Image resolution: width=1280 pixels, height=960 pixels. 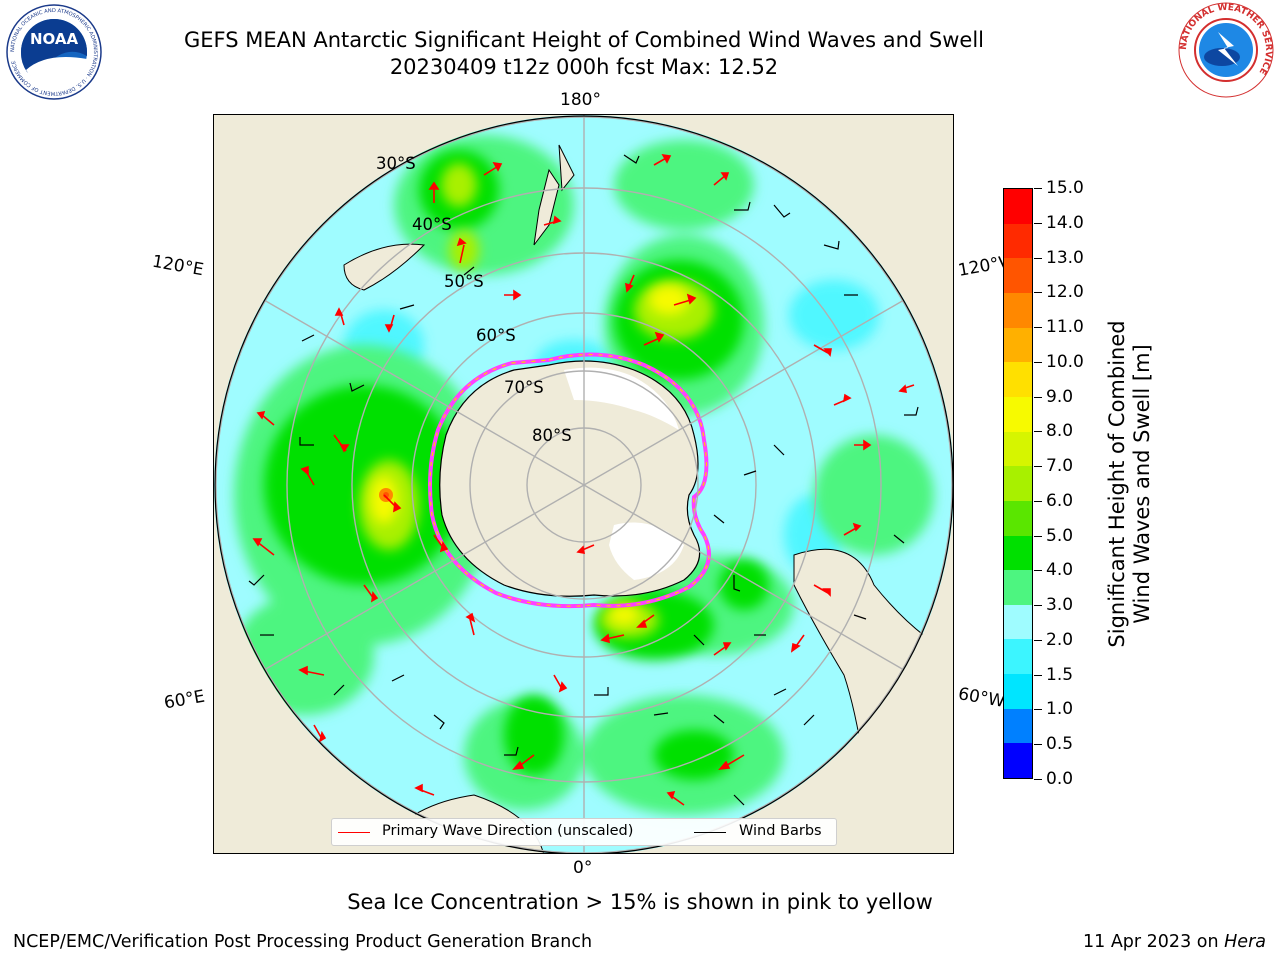 What do you see at coordinates (1142, 484) in the screenshot?
I see `colorbar-title-line-2: Wind Waves and Swell [m]` at bounding box center [1142, 484].